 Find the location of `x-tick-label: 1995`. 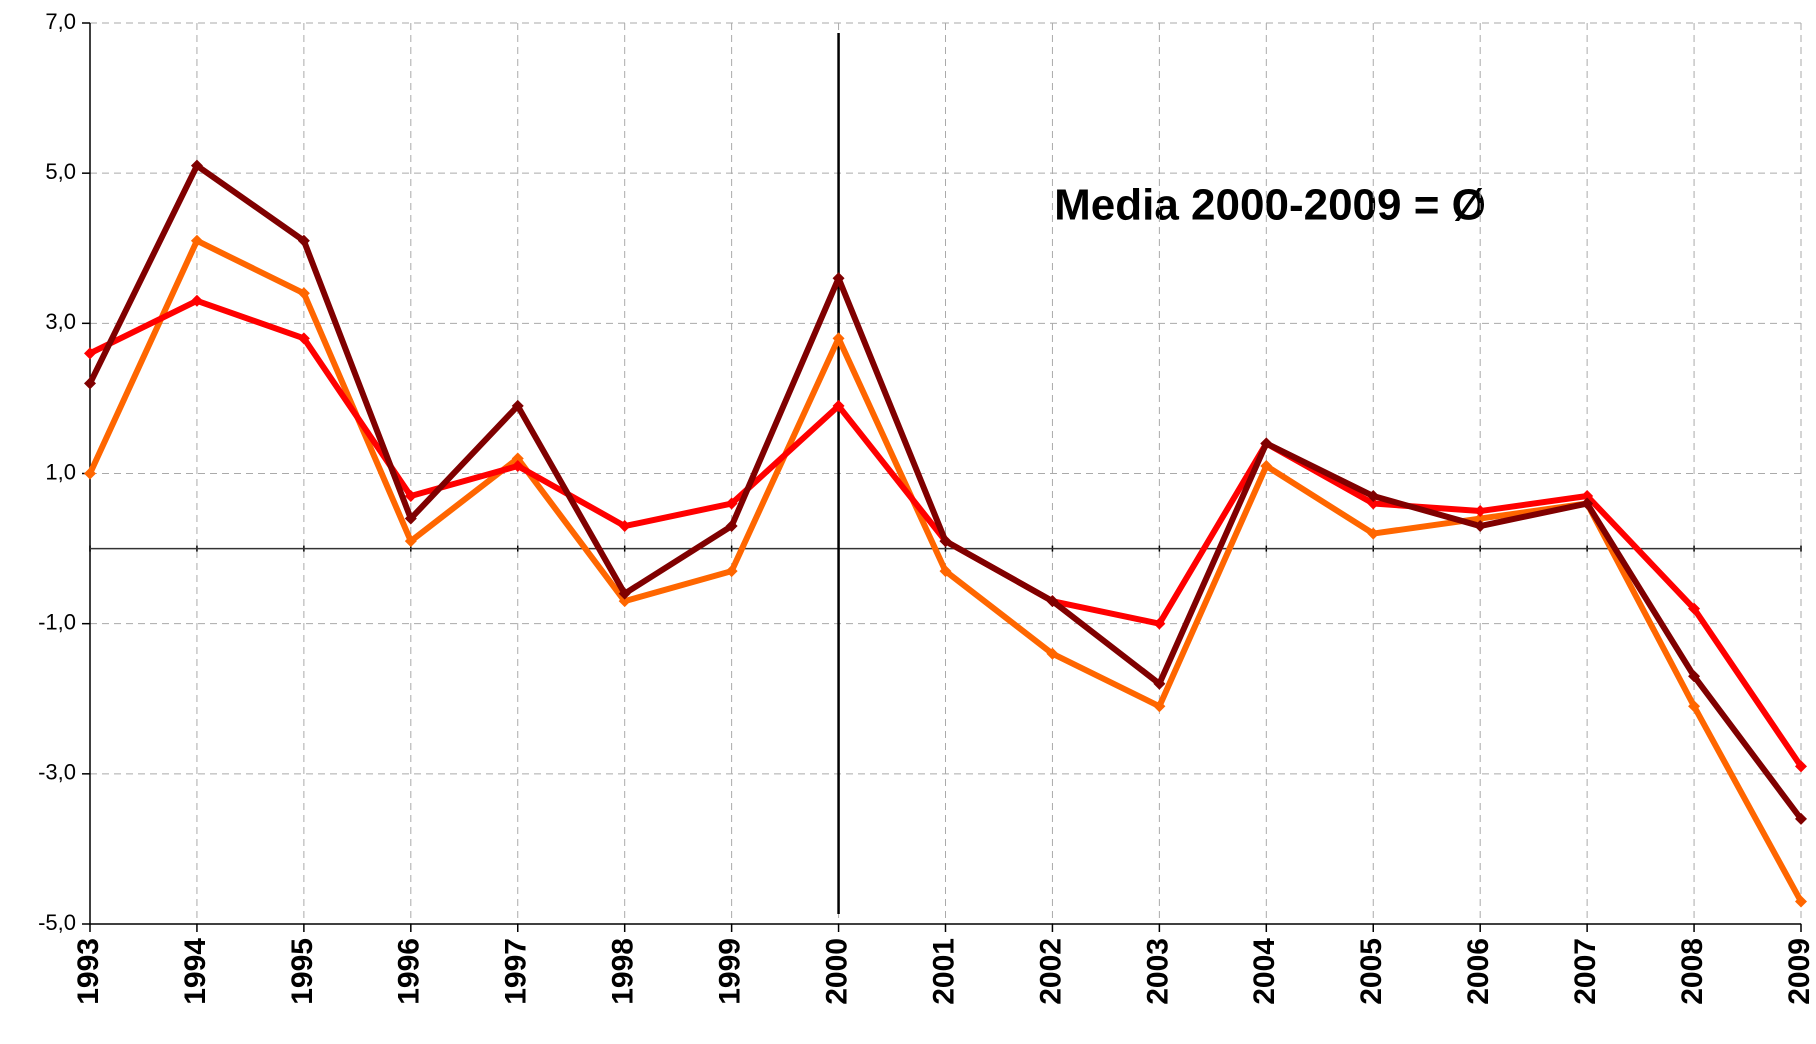

x-tick-label: 1995 is located at coordinates (302, 971).